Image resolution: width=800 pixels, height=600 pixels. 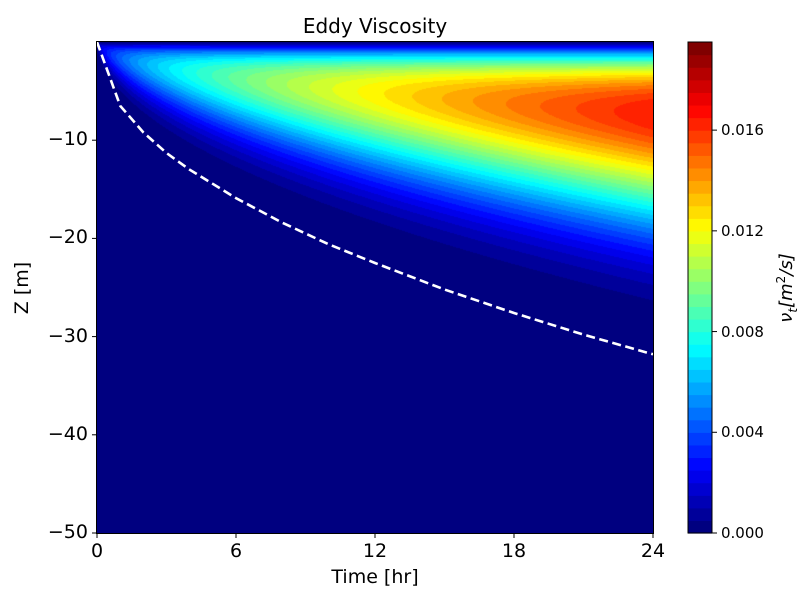 What do you see at coordinates (742, 432) in the screenshot?
I see `colorbar-tick-label: 0.004` at bounding box center [742, 432].